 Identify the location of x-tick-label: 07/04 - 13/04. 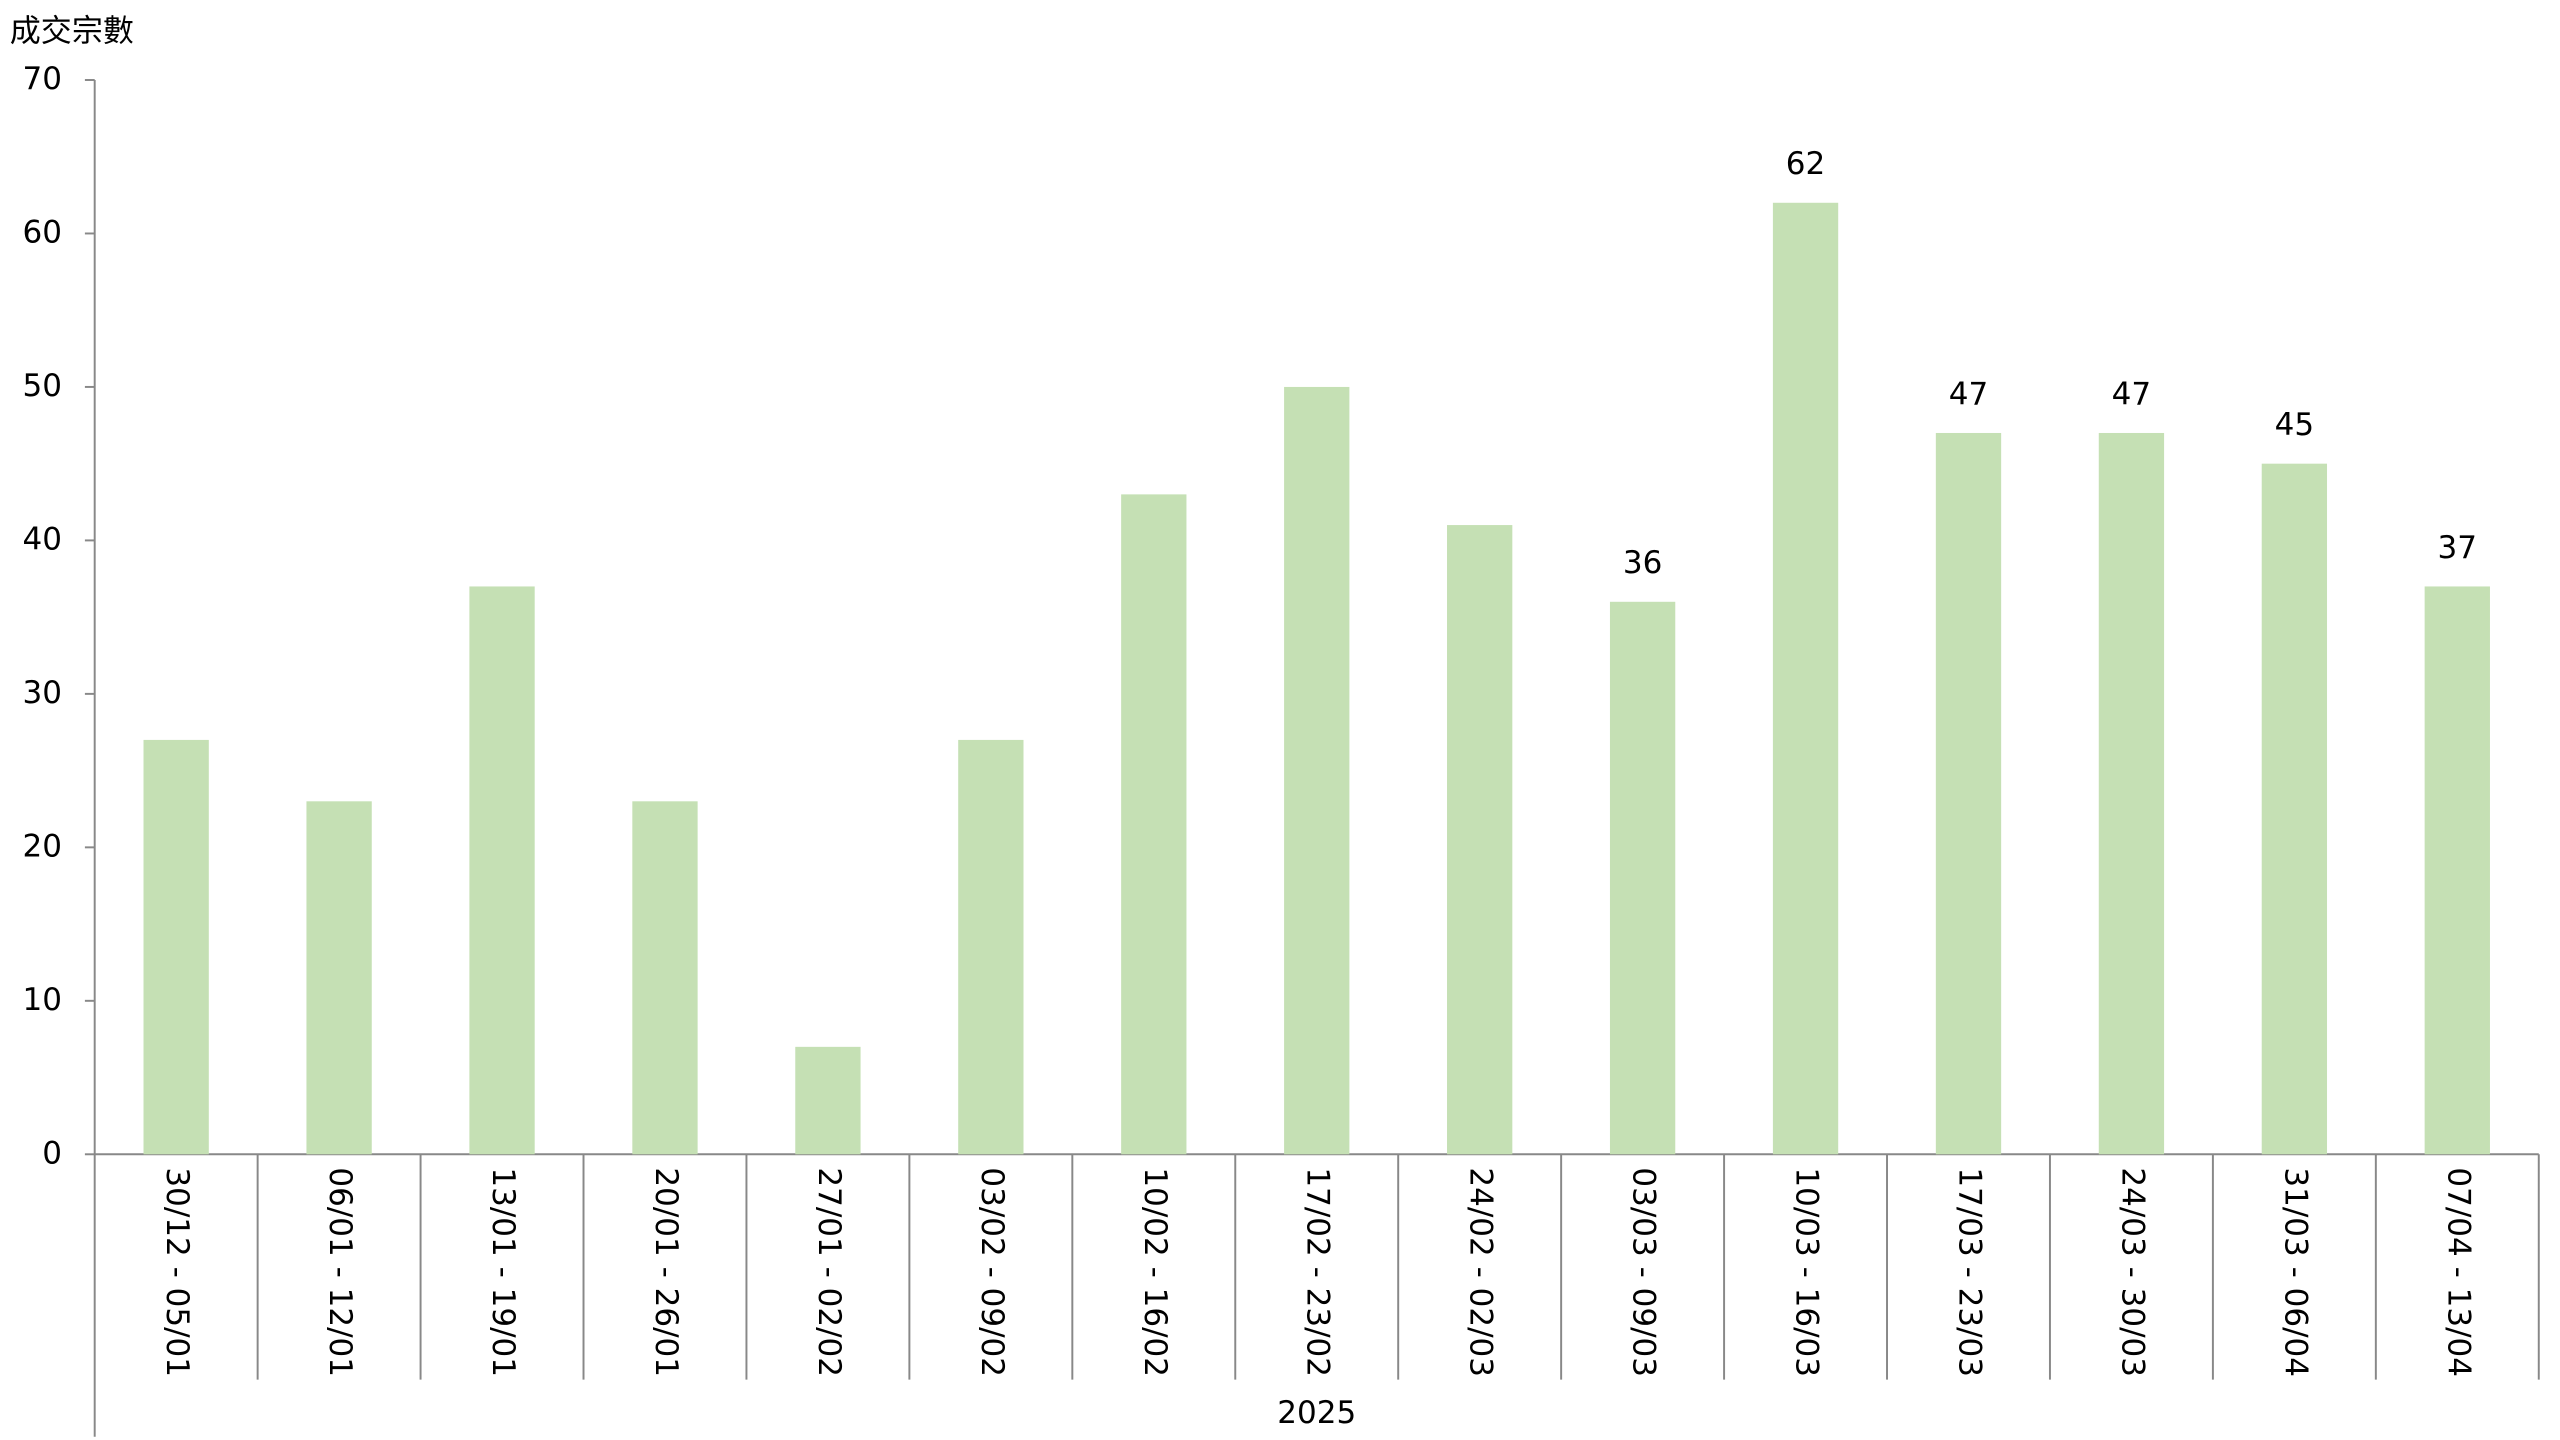
(2458, 1272).